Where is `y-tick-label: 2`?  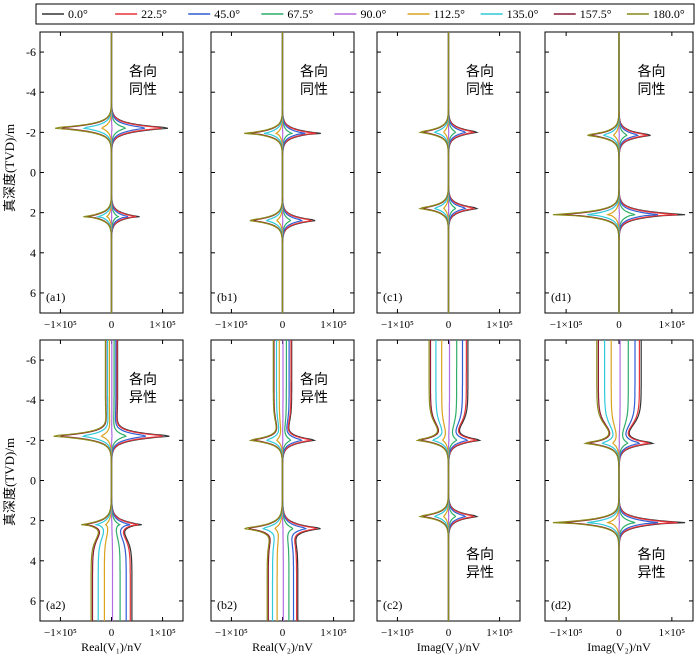
y-tick-label: 2 is located at coordinates (33, 213).